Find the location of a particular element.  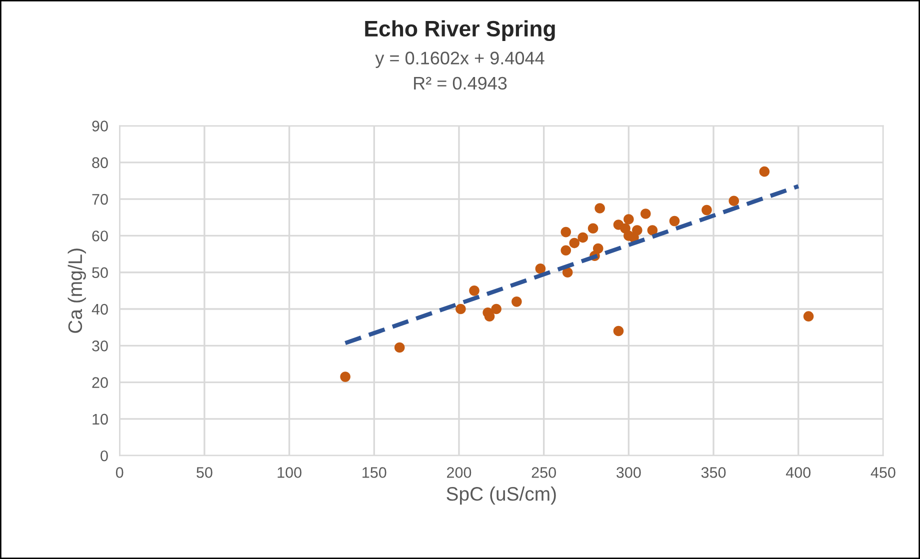

y-tick-label: 10 is located at coordinates (100, 419).